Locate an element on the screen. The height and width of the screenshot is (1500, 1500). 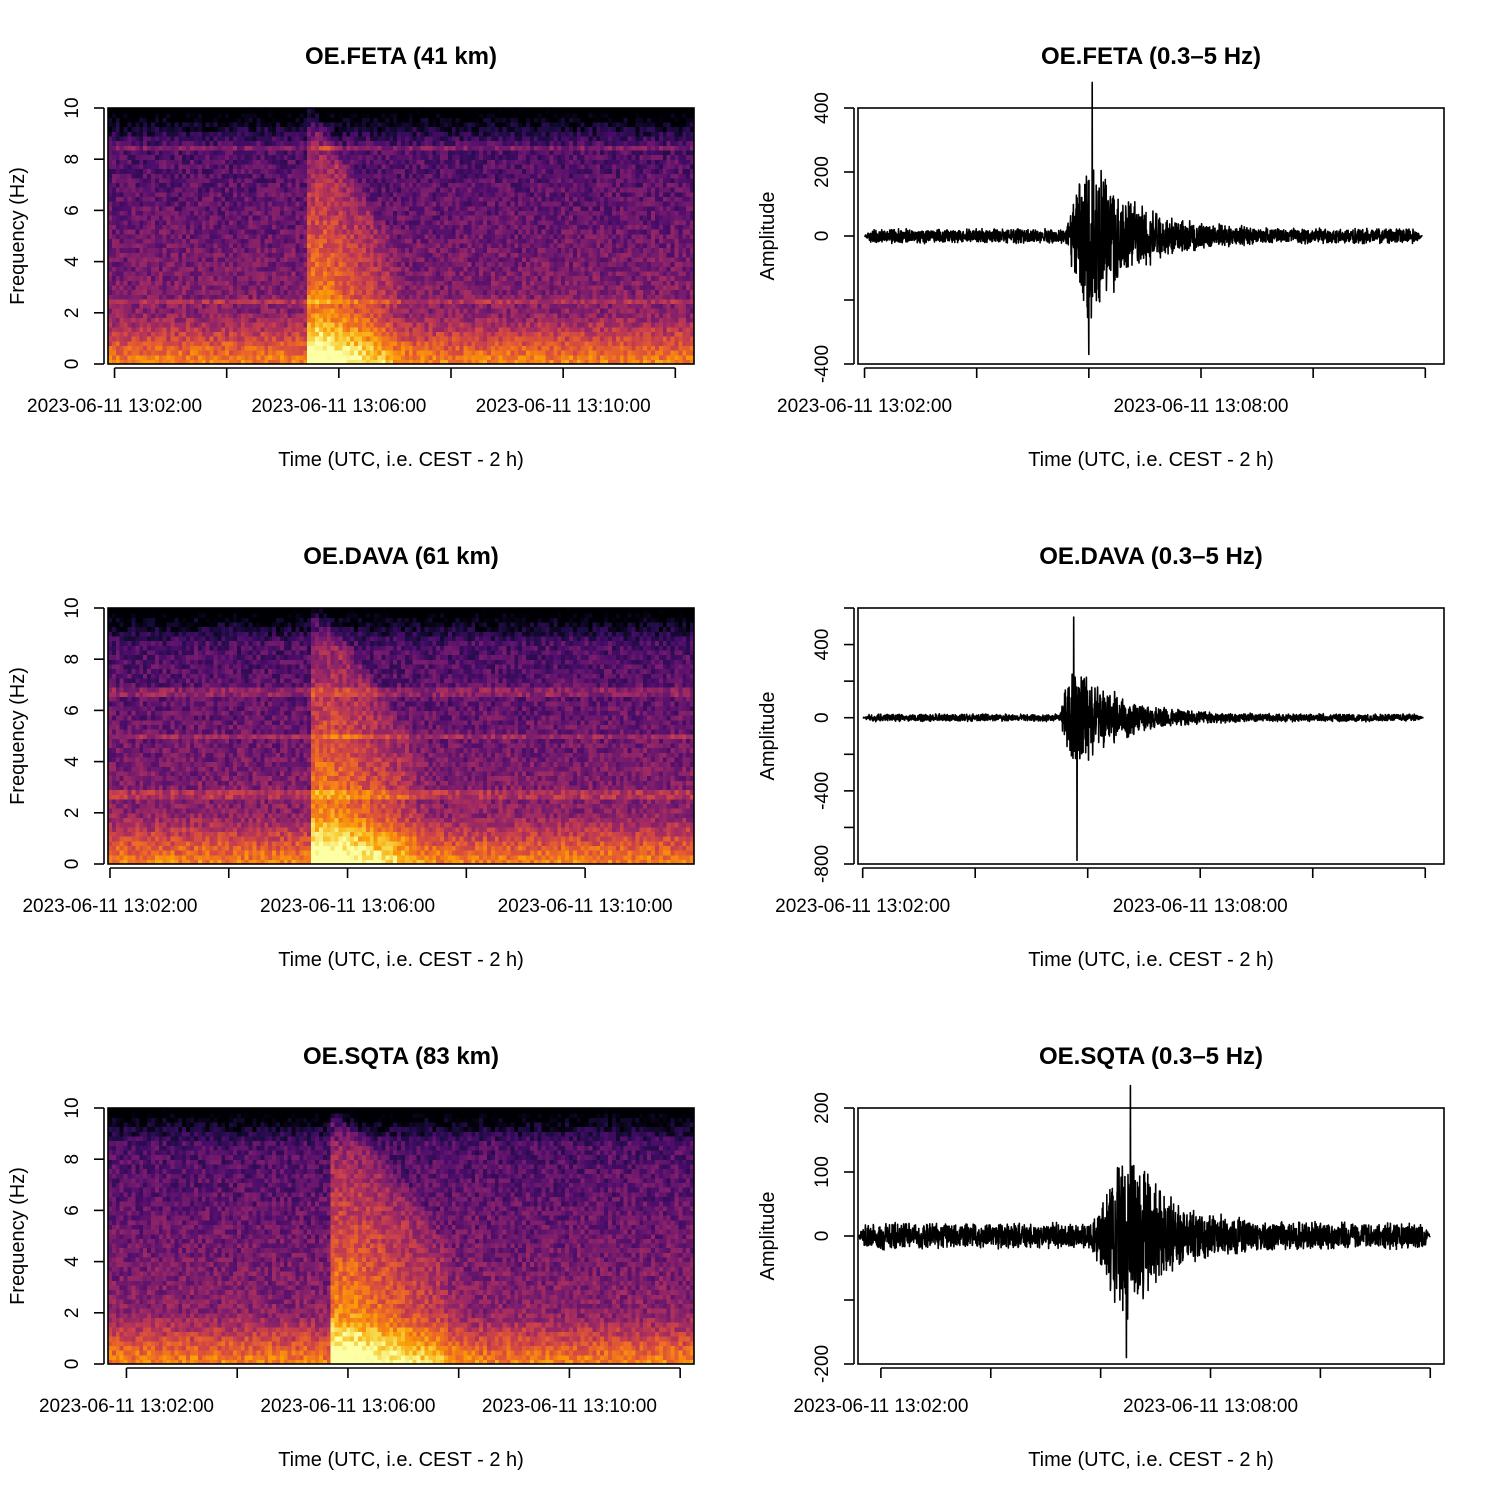
panel-title: OE.FETA (0.3–5 Hz) is located at coordinates (1151, 56).